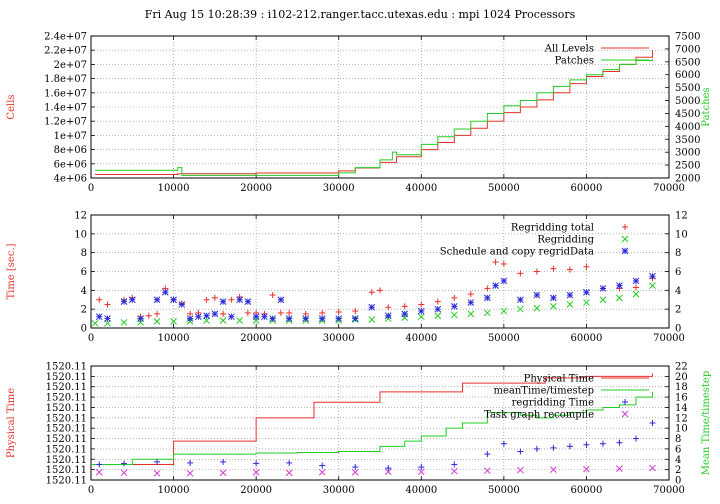 Image resolution: width=720 pixels, height=504 pixels. Describe the element at coordinates (65, 108) in the screenshot. I see `y-tick-label: 1.4e+07` at that location.